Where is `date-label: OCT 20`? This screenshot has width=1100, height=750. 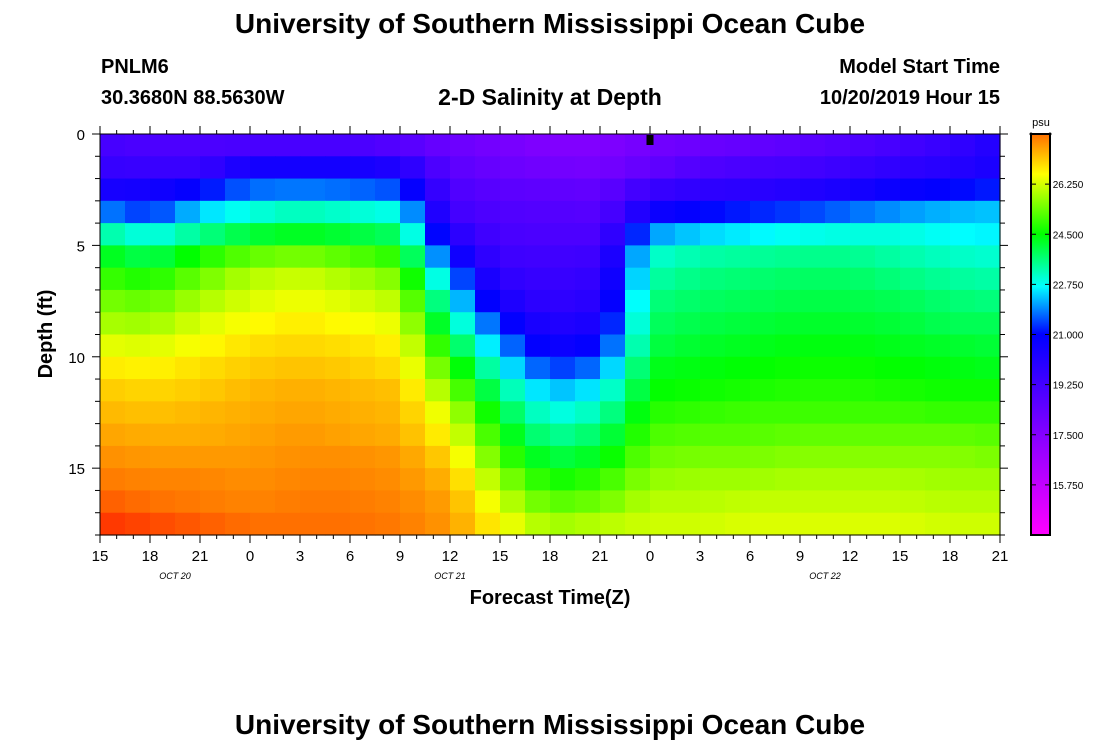
date-label: OCT 20 is located at coordinates (175, 576).